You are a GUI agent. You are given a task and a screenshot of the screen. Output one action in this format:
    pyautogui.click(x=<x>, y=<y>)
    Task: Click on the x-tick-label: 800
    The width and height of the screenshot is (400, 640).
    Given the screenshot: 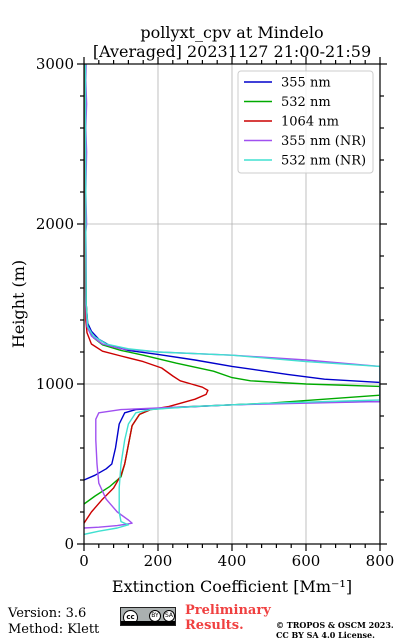 What is the action you would take?
    pyautogui.click(x=380, y=561)
    